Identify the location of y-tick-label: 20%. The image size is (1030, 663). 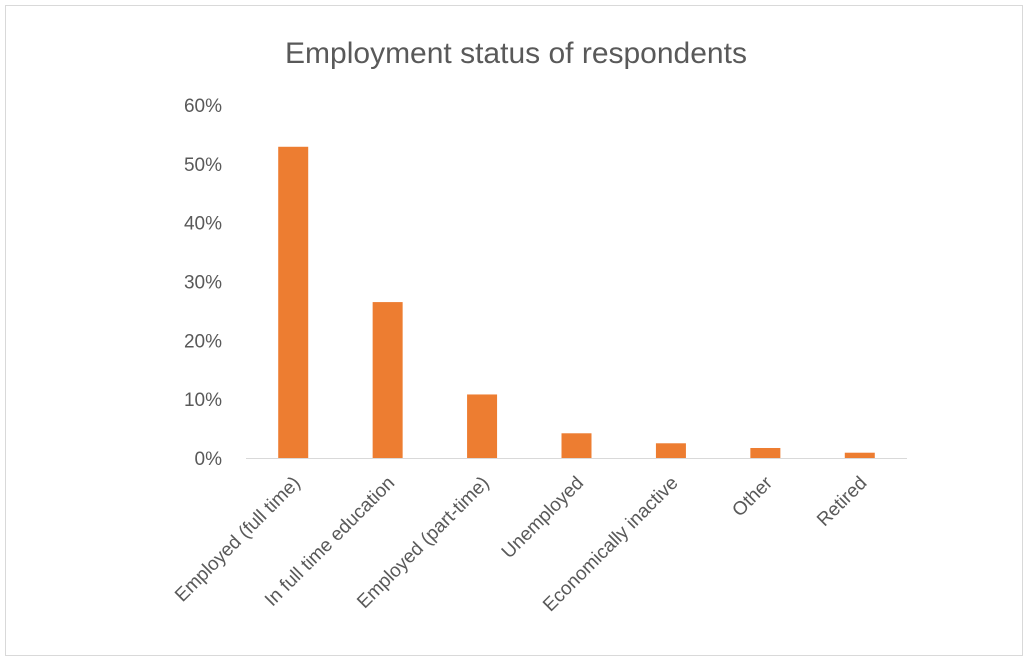
(203, 341).